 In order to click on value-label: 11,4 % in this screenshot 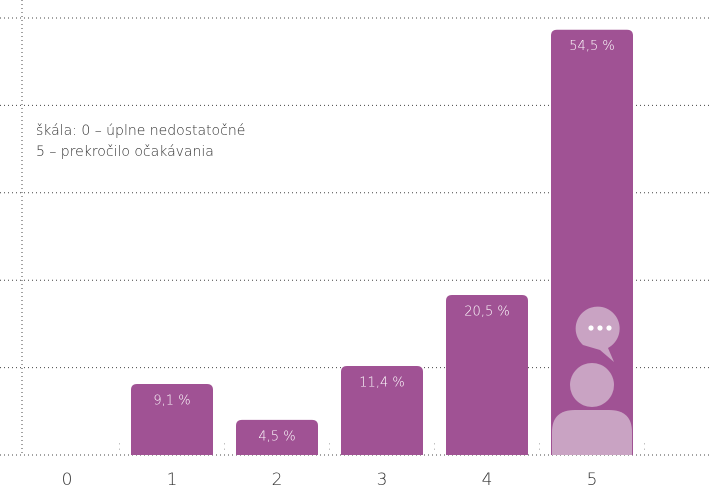, I will do `click(381, 383)`.